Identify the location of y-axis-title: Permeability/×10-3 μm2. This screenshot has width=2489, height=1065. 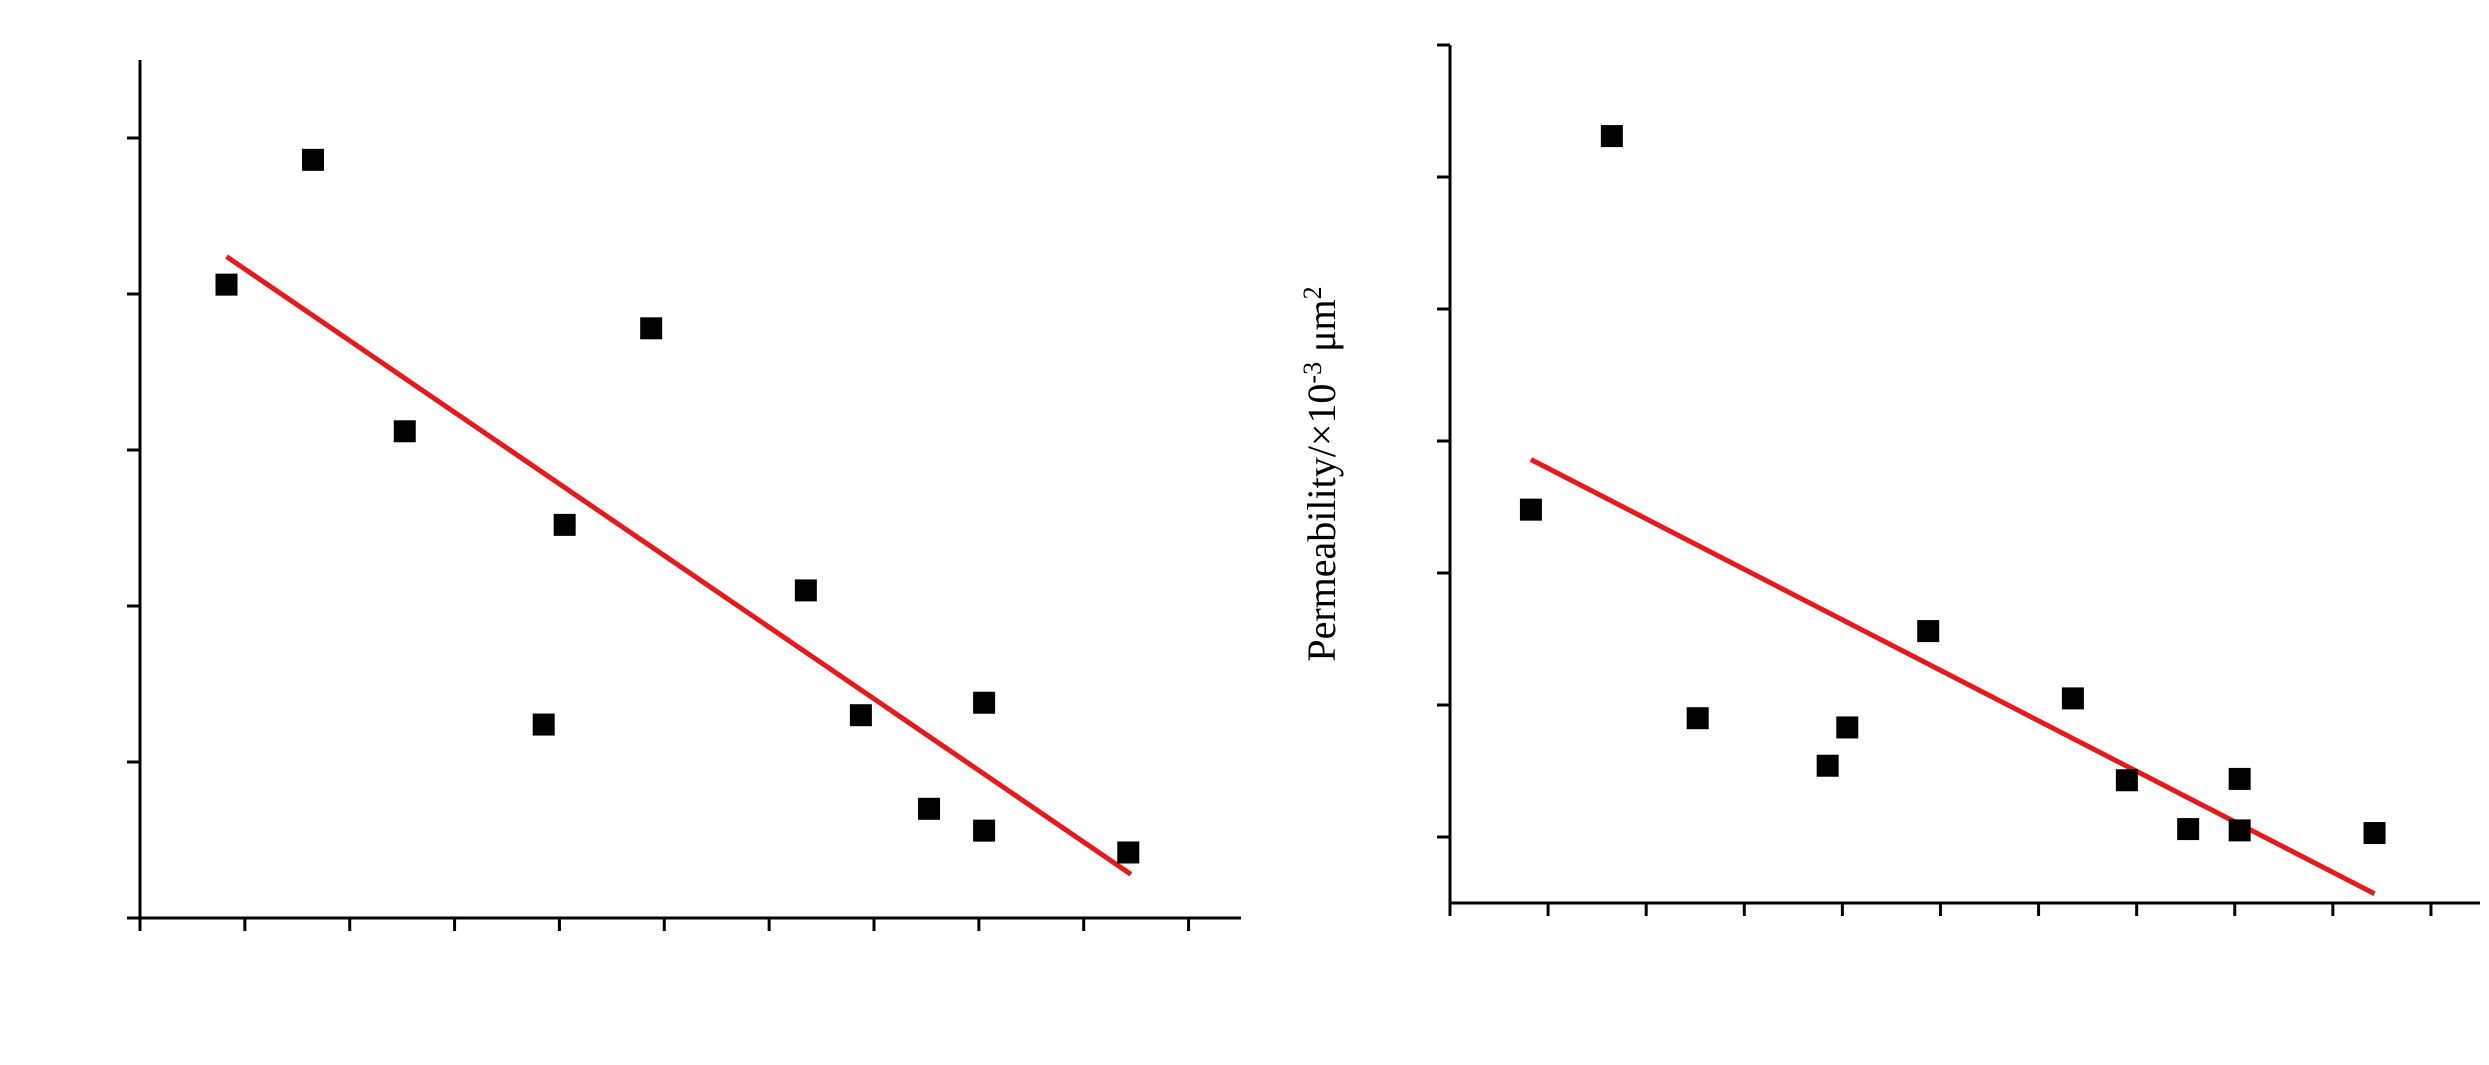
(1321, 473).